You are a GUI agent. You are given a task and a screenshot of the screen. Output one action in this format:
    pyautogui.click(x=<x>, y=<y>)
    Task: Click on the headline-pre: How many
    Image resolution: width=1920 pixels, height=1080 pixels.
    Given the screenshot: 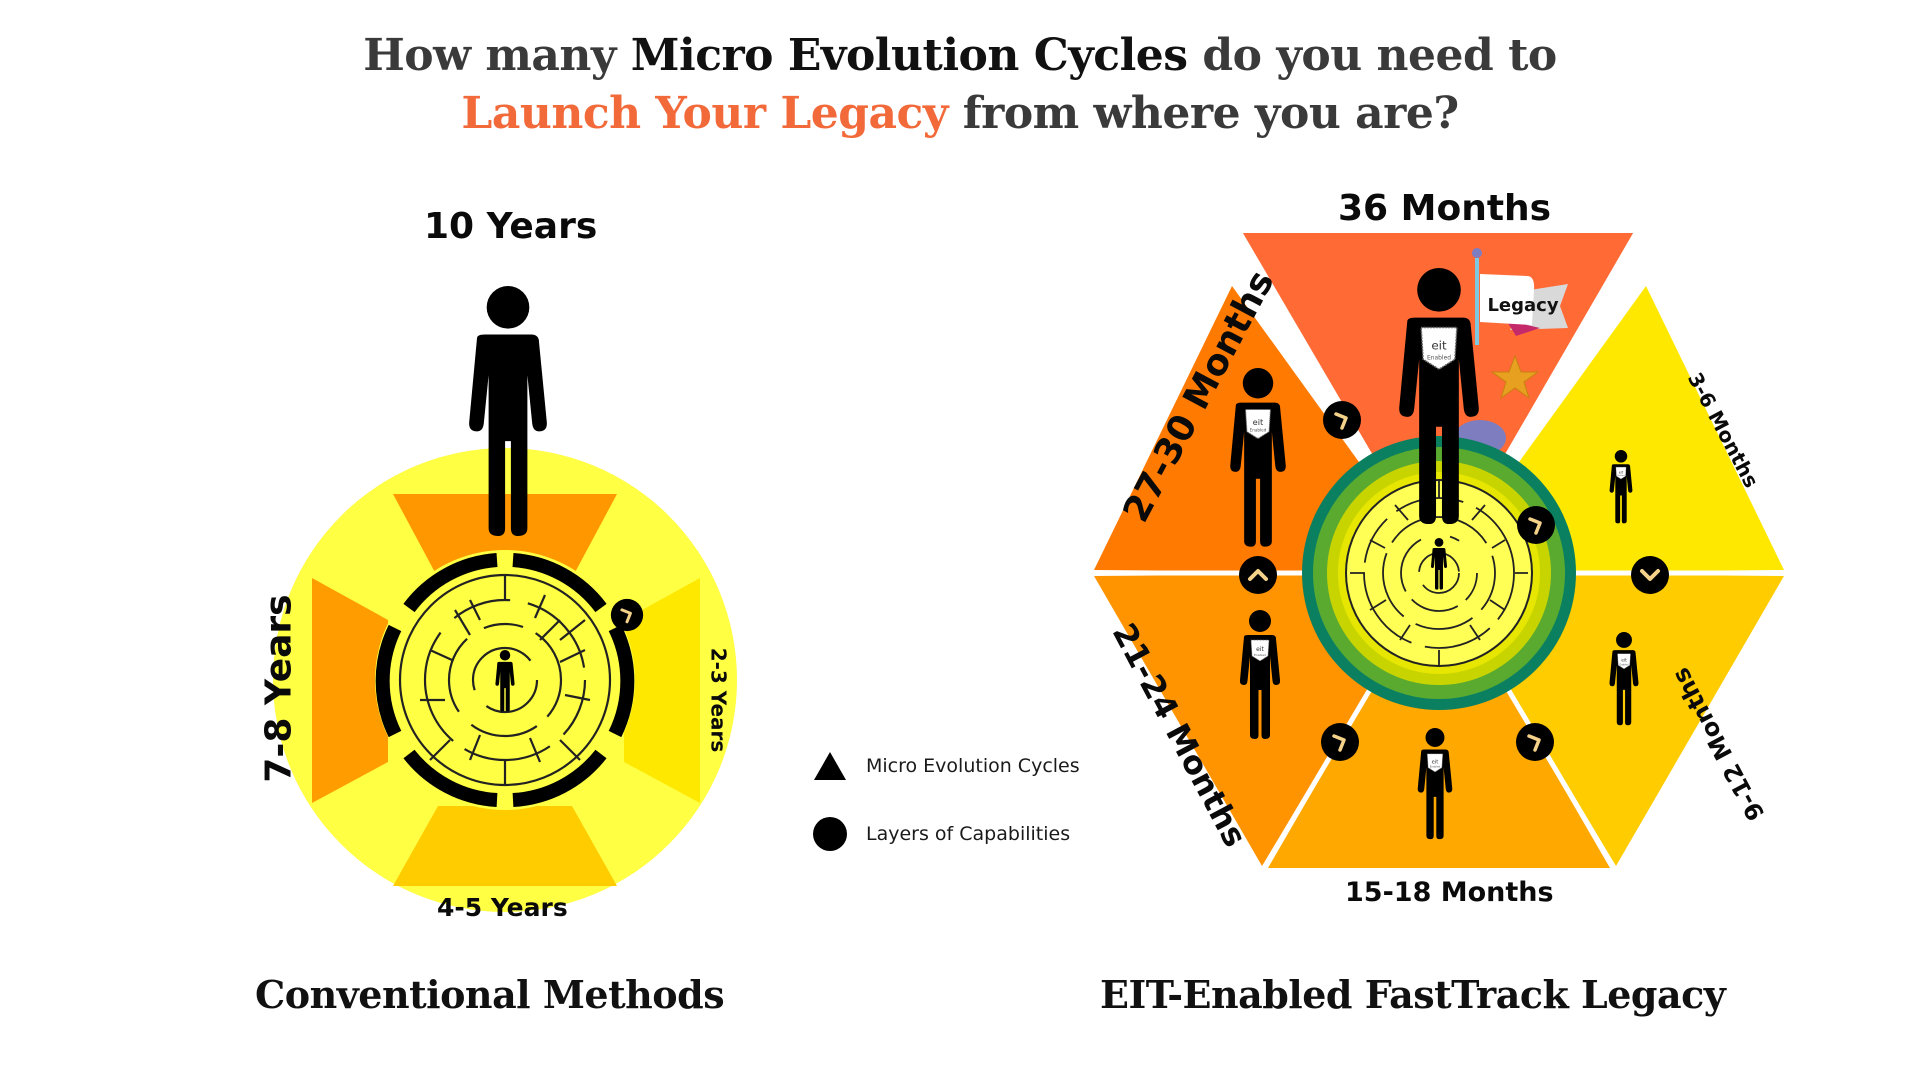 What is the action you would take?
    pyautogui.click(x=497, y=55)
    